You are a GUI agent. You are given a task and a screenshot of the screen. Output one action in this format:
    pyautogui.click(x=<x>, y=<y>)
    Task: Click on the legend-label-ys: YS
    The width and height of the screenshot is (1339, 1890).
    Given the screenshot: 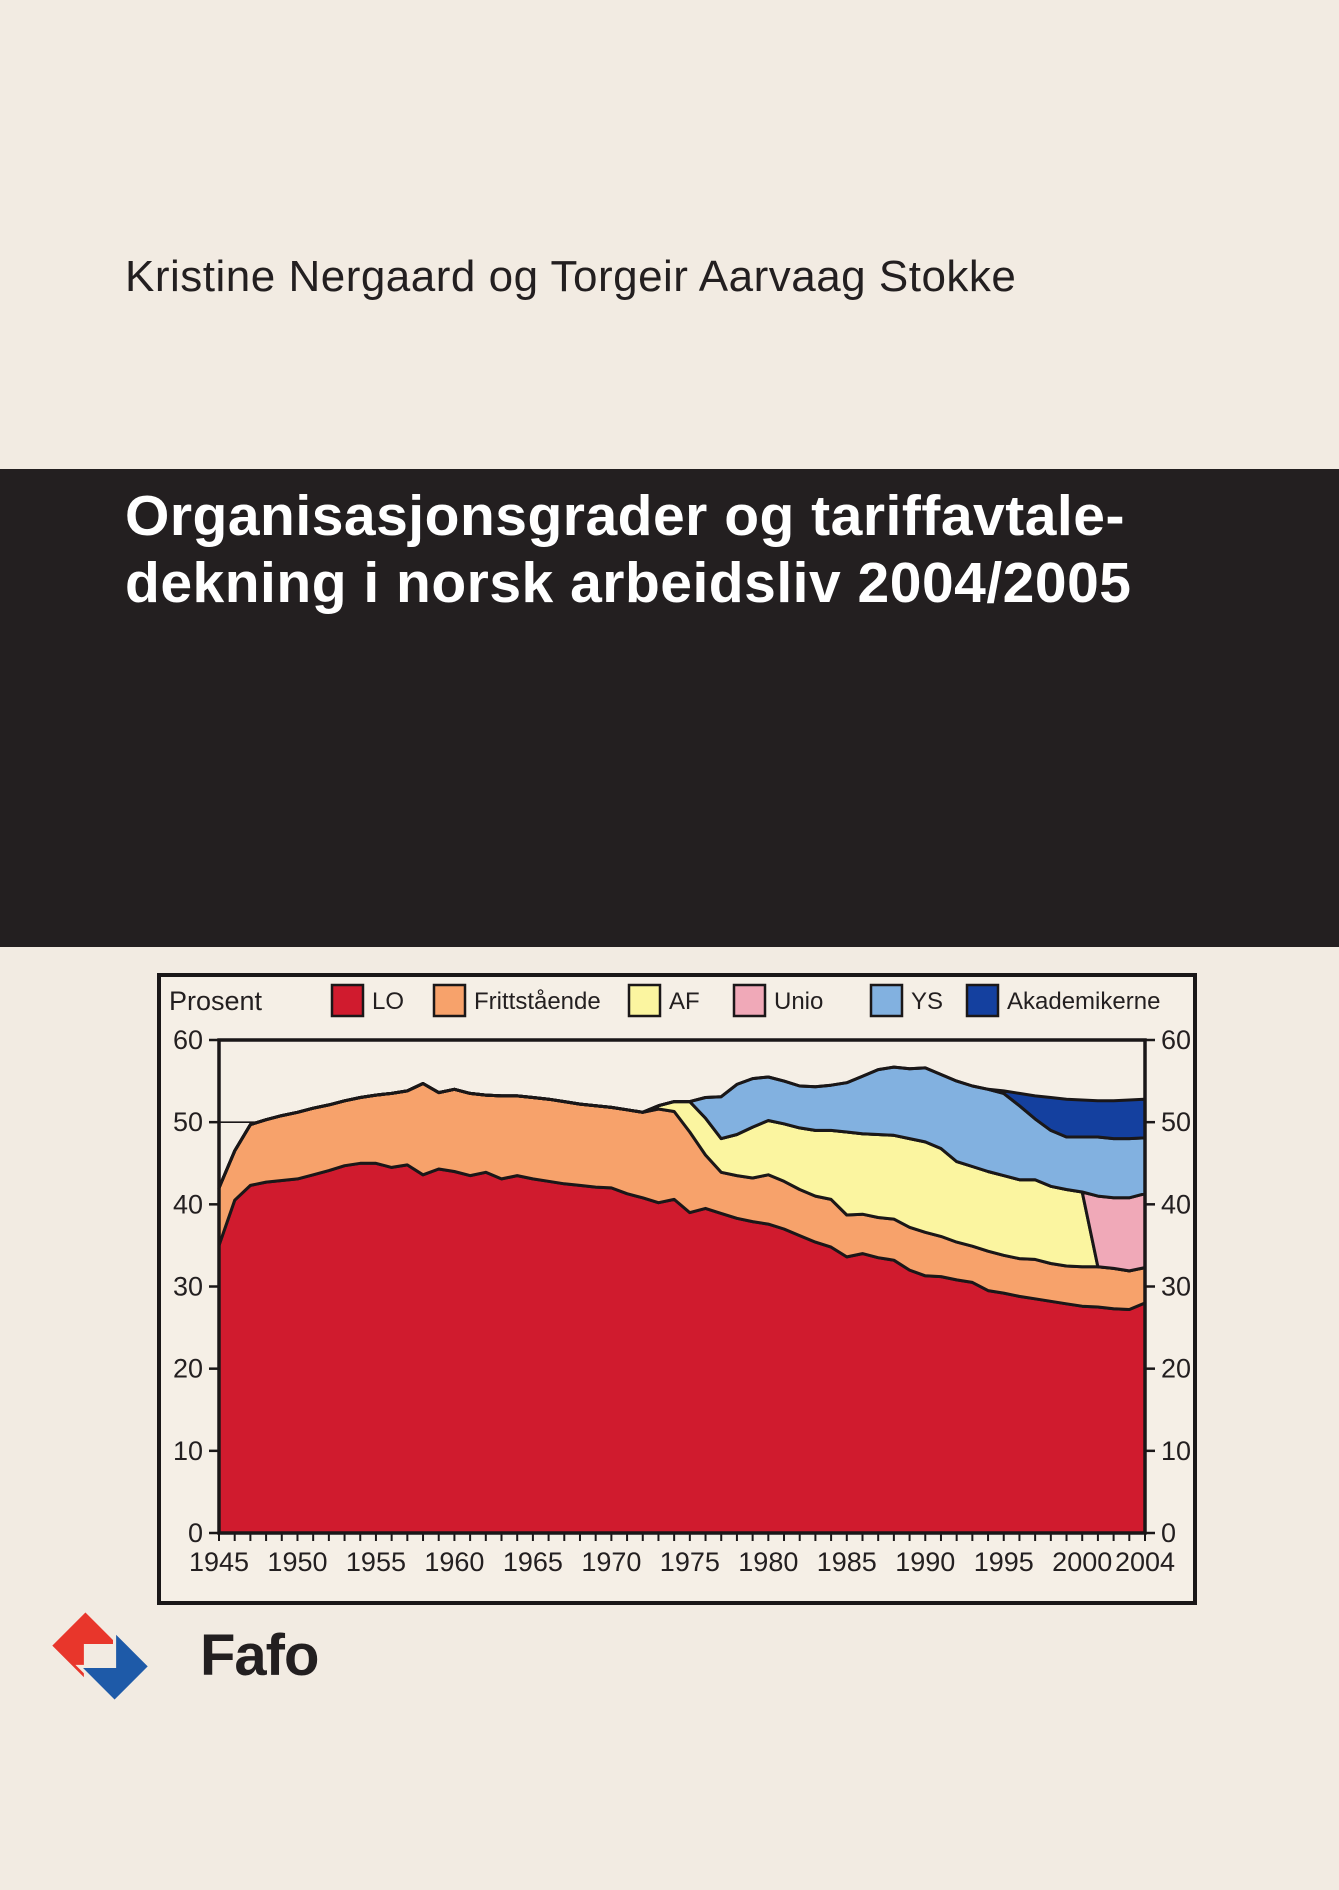 What is the action you would take?
    pyautogui.click(x=927, y=1001)
    